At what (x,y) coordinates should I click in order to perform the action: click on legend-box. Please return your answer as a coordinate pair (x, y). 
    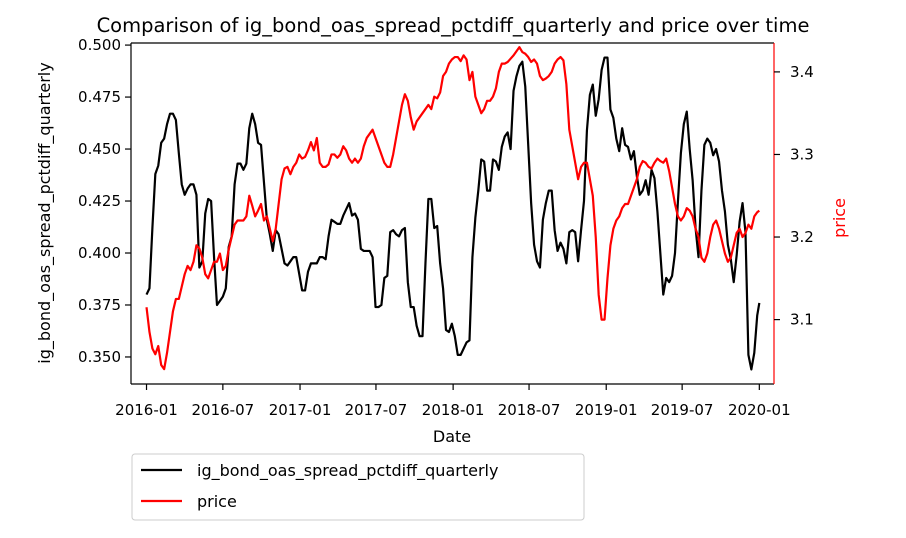
    Looking at the image, I should click on (358, 487).